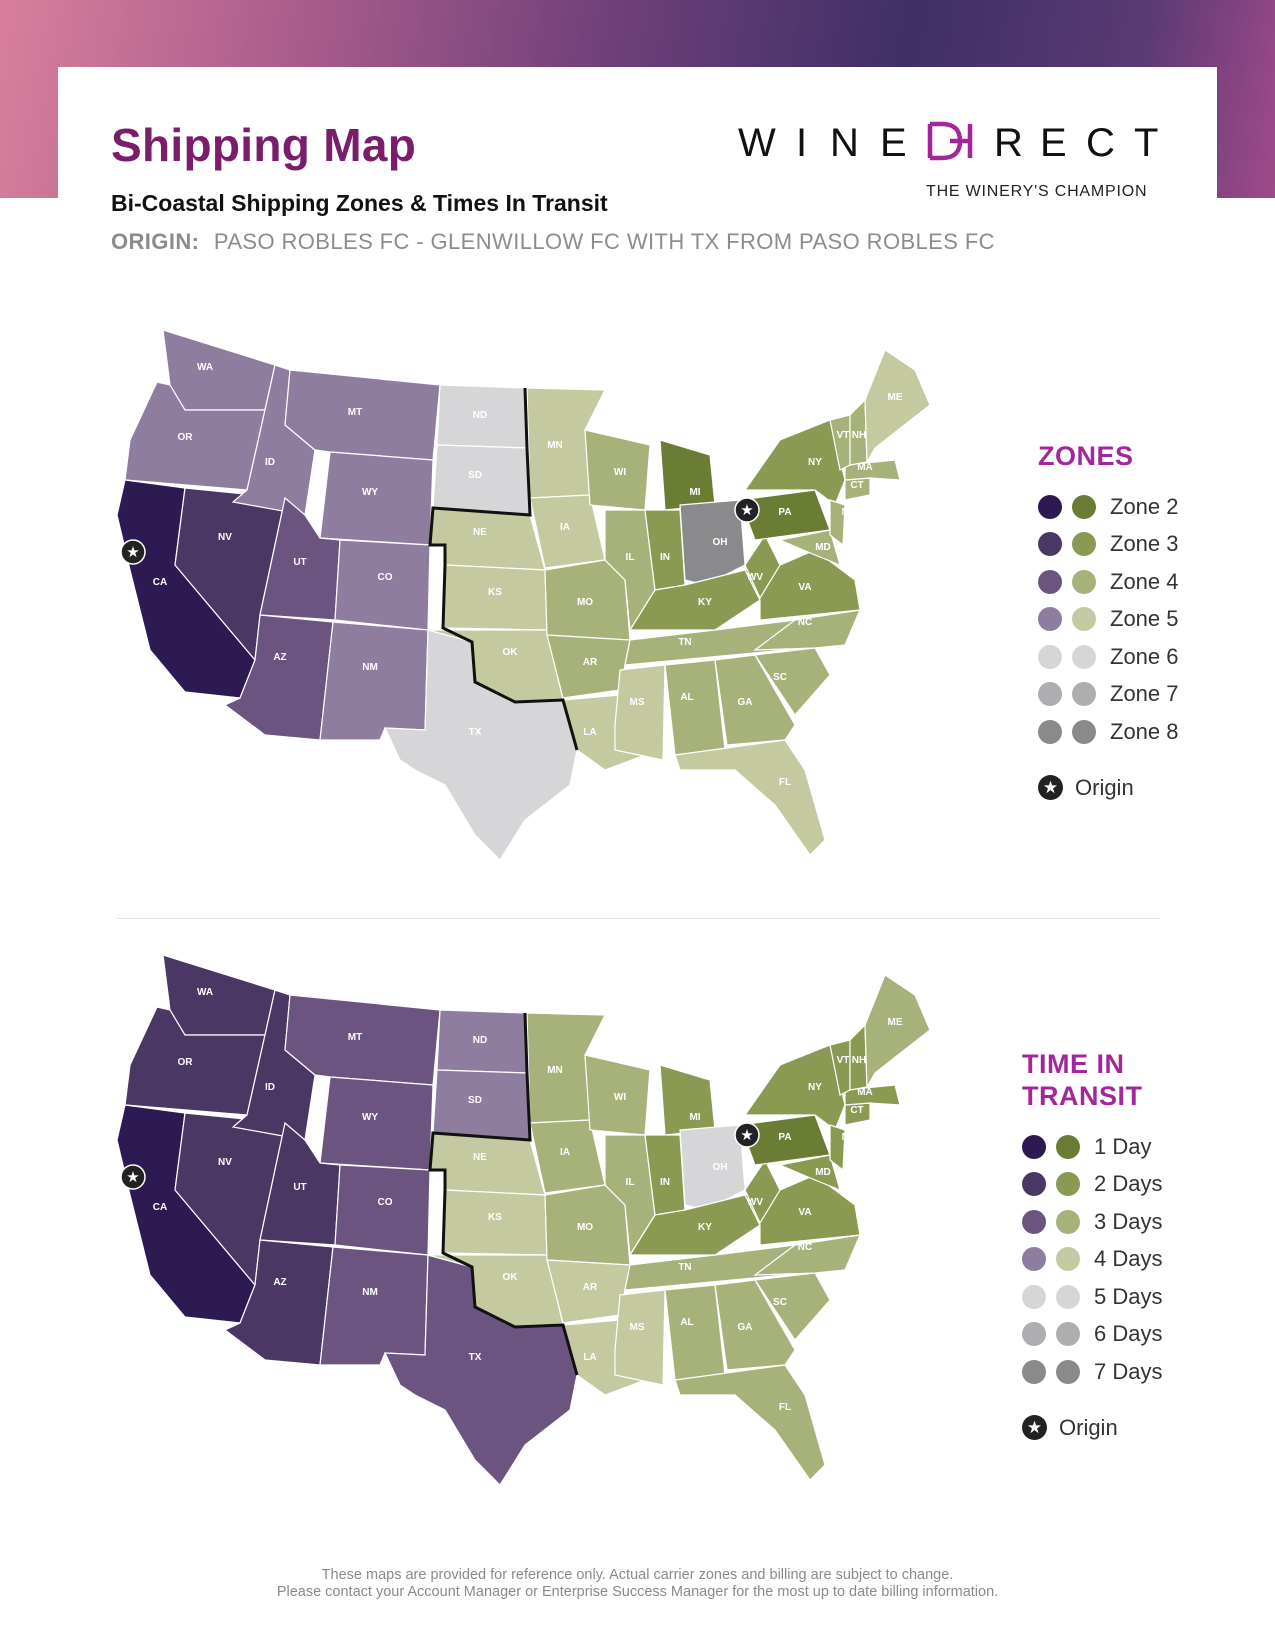 This screenshot has width=1275, height=1650. I want to click on transit-legend-title: TIME IN TRANSIT, so click(1082, 1080).